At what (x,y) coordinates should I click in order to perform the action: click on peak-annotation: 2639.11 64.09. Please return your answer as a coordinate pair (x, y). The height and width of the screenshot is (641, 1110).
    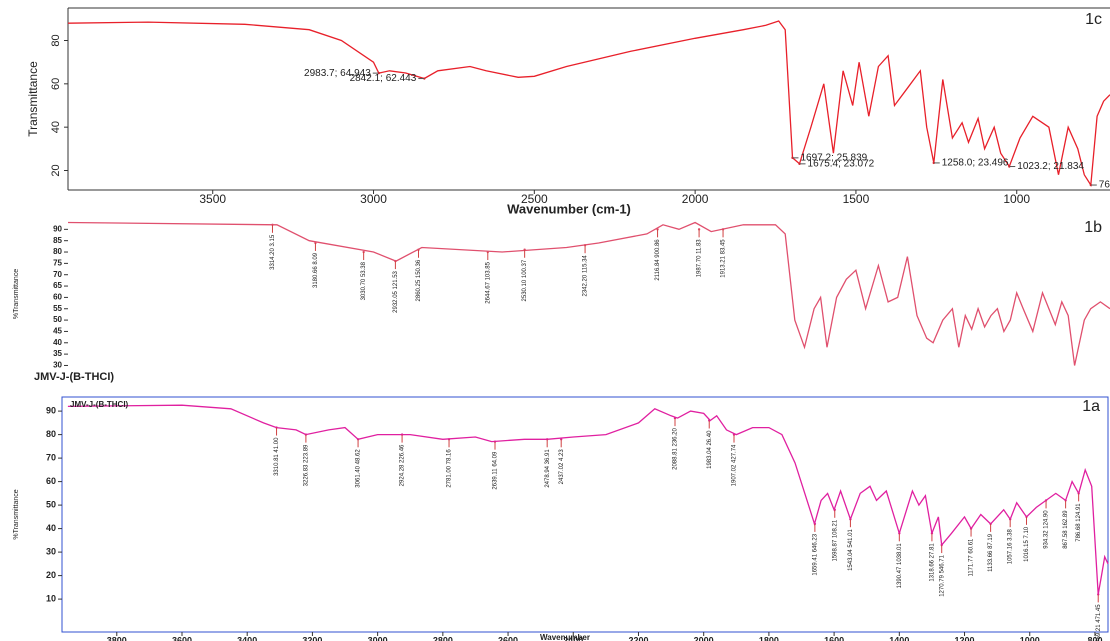
    Looking at the image, I should click on (496, 470).